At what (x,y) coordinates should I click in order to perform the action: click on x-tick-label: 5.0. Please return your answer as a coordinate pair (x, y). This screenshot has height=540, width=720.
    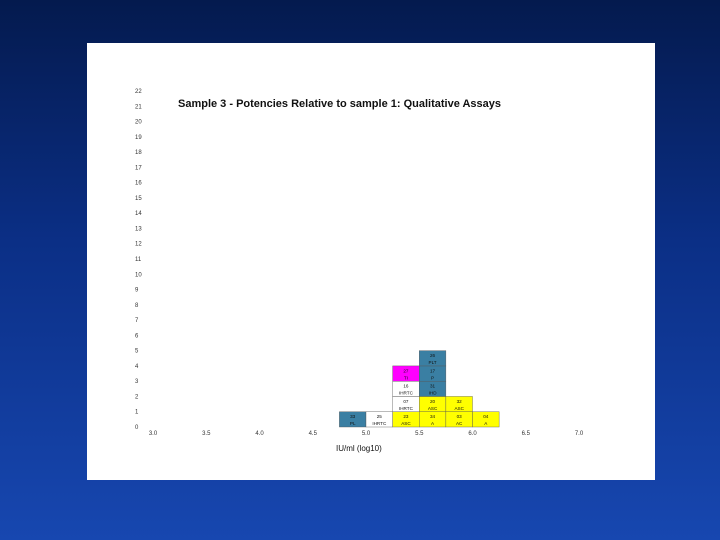
    Looking at the image, I should click on (366, 434).